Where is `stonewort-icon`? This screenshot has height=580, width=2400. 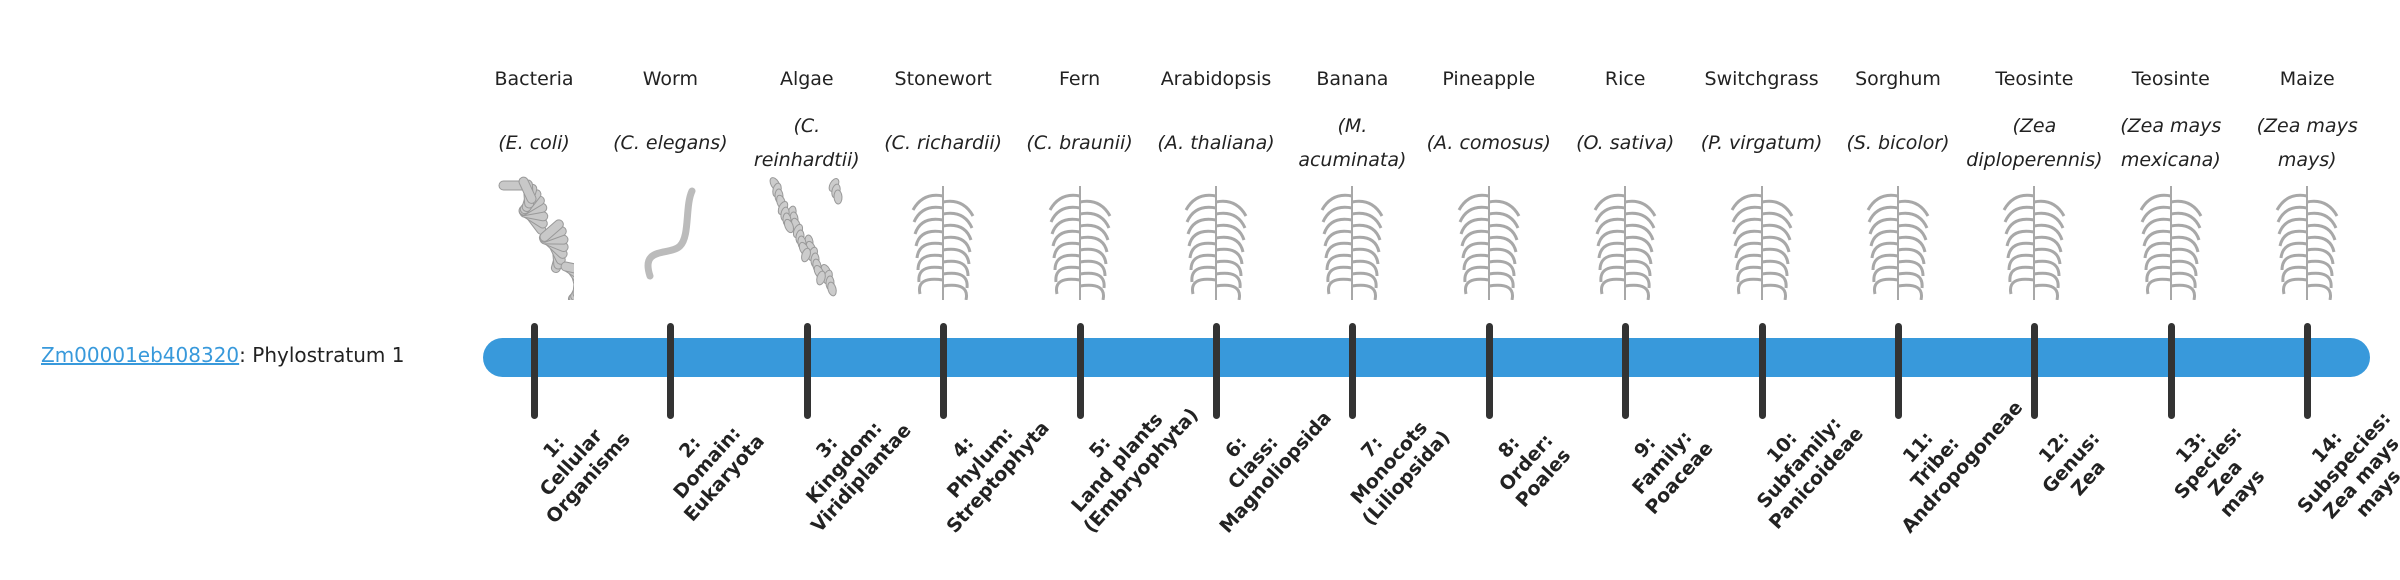 stonewort-icon is located at coordinates (943, 243).